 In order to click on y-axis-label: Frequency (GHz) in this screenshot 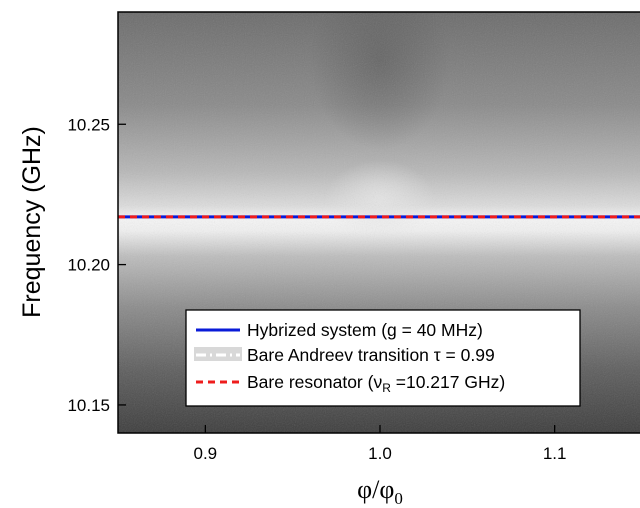, I will do `click(32, 222)`.